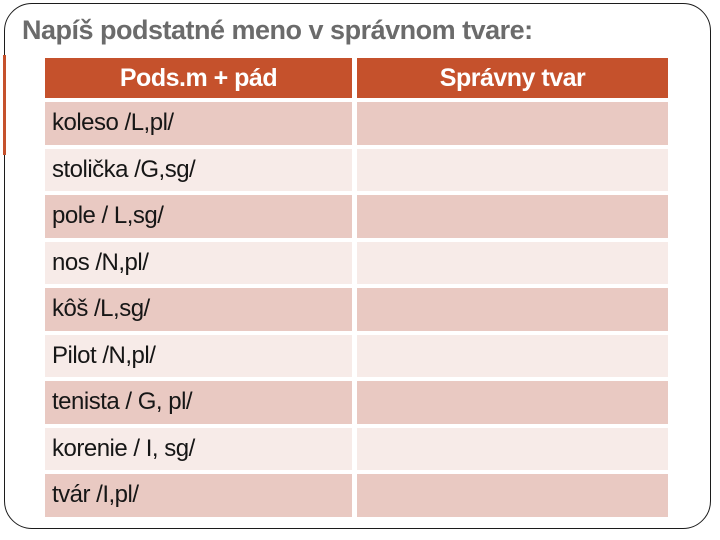  What do you see at coordinates (4, 105) in the screenshot?
I see `left-accent-line` at bounding box center [4, 105].